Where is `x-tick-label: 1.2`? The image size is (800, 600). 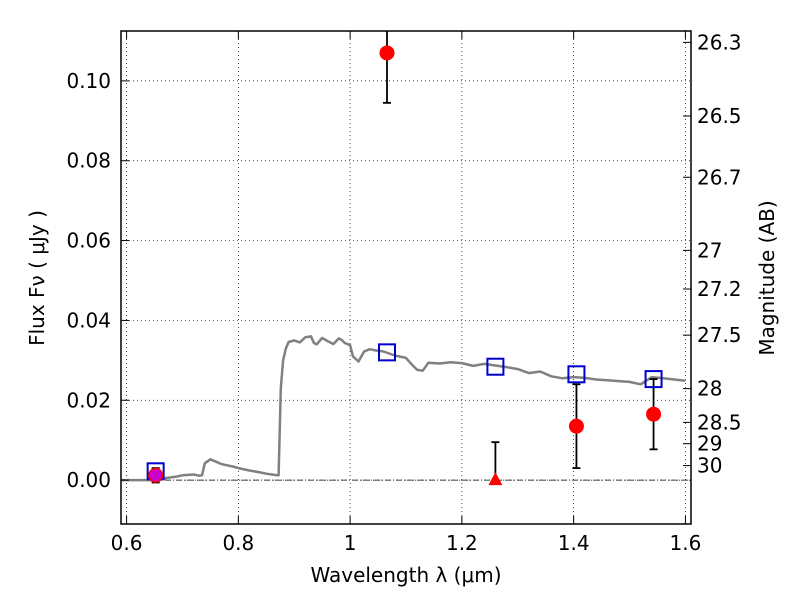
x-tick-label: 1.2 is located at coordinates (462, 543).